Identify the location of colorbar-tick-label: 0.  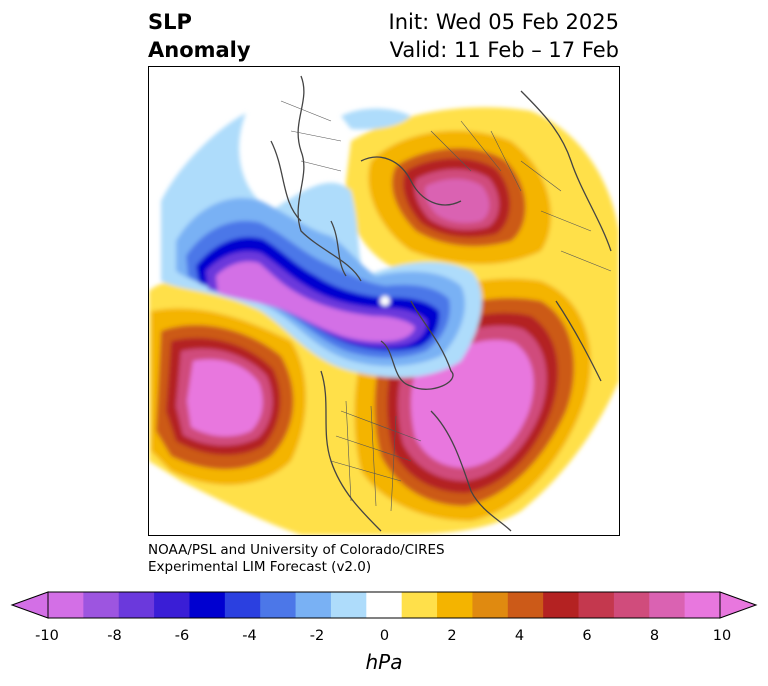
(384, 636).